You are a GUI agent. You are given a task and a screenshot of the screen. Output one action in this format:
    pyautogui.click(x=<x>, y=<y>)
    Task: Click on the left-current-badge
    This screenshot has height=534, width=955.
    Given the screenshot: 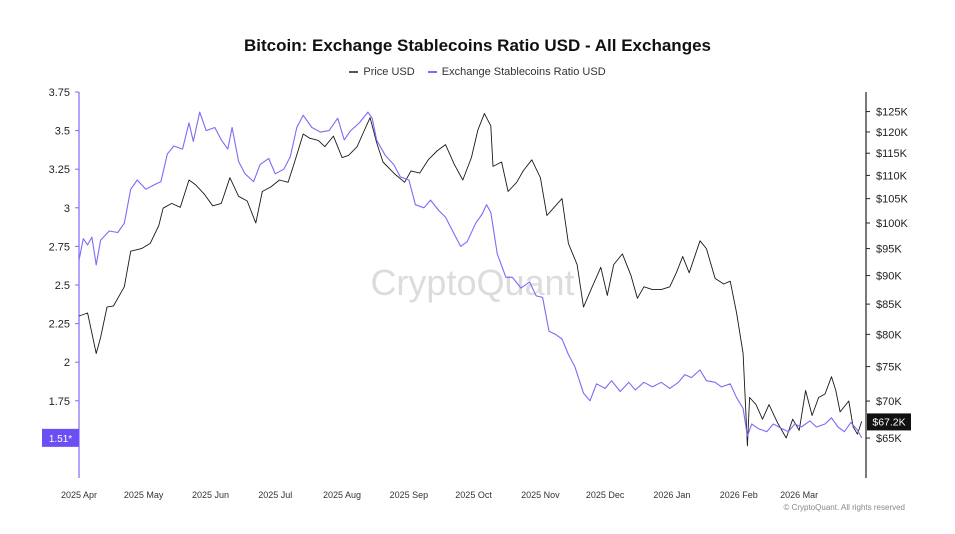 What is the action you would take?
    pyautogui.click(x=60, y=437)
    